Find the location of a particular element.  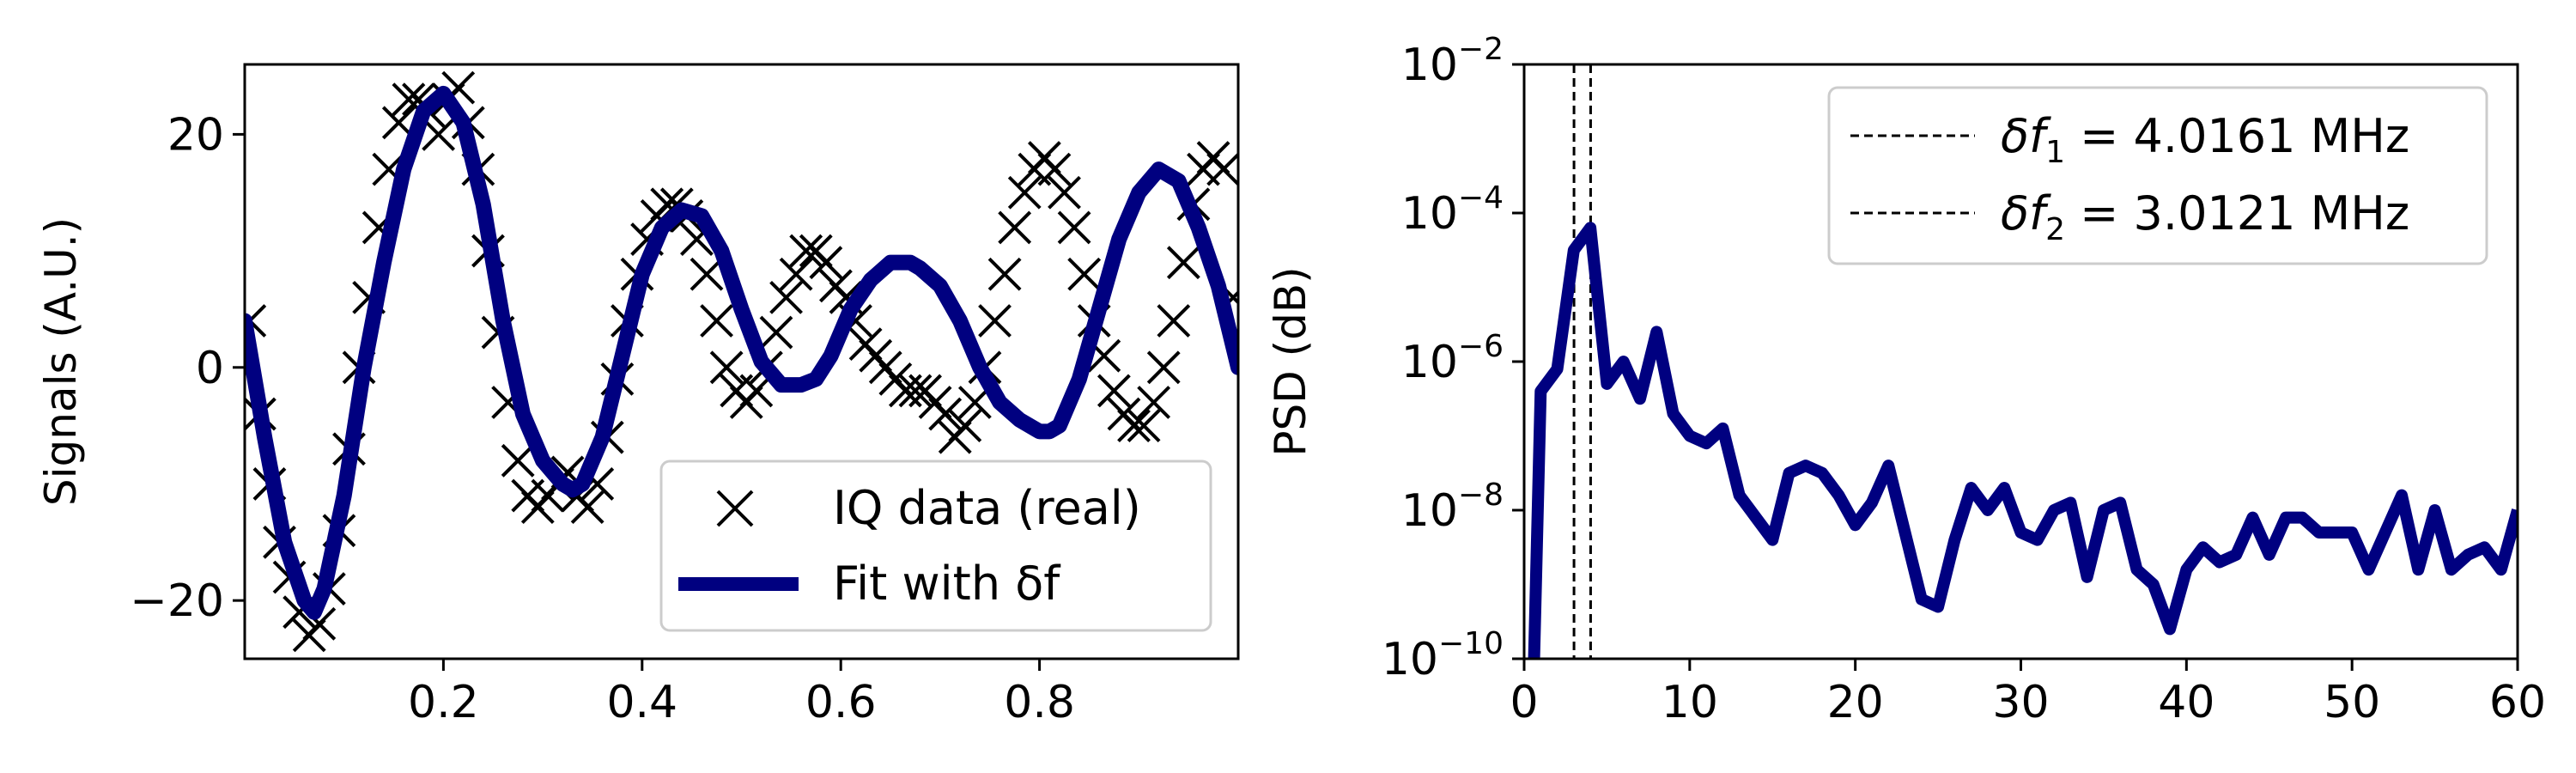

right-y-tick-label: 10⁻² is located at coordinates (1452, 61).